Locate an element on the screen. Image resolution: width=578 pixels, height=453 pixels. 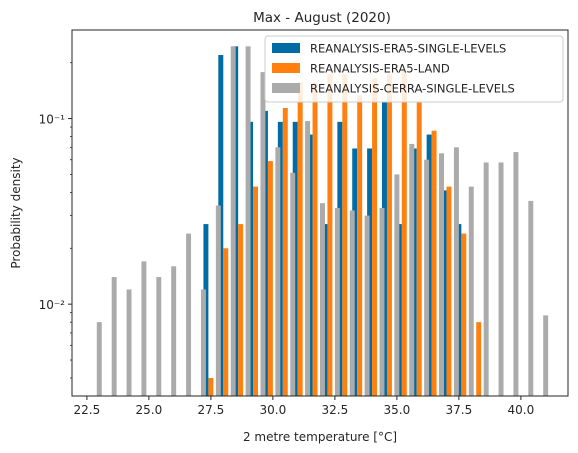
legend-label: REANALYSIS-ERA5-SINGLE-LEVELS is located at coordinates (408, 49).